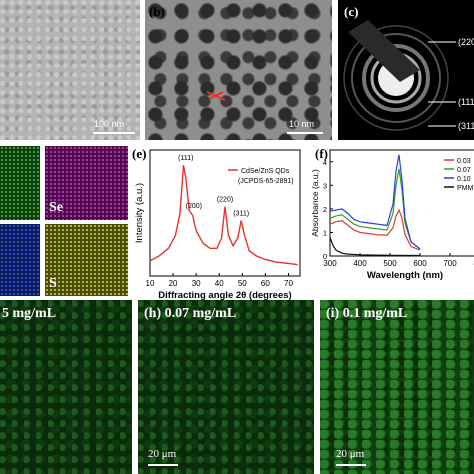  I want to click on ring-label-311: (311, so click(466, 126).